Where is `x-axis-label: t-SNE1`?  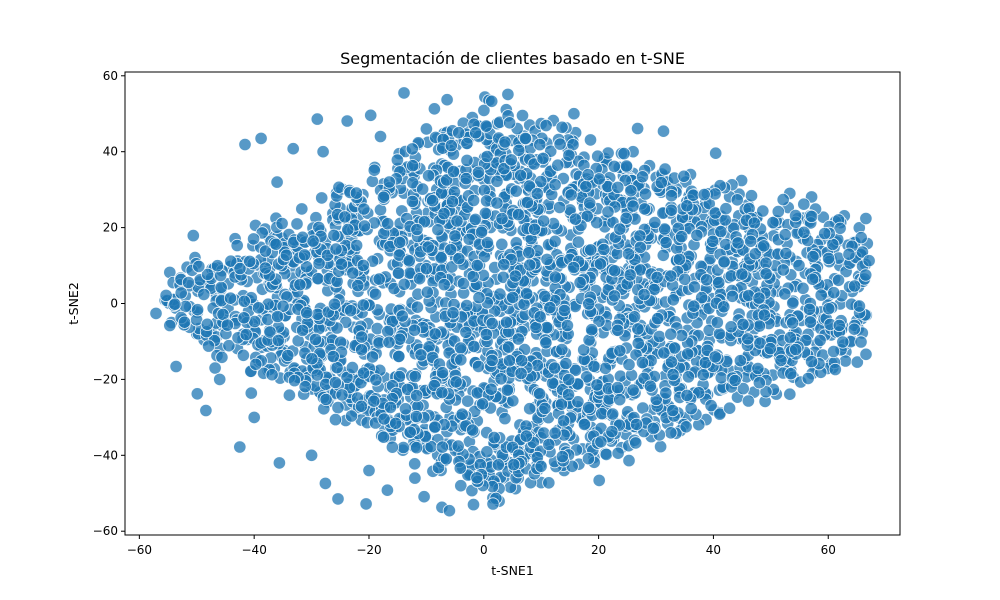 x-axis-label: t-SNE1 is located at coordinates (512, 570).